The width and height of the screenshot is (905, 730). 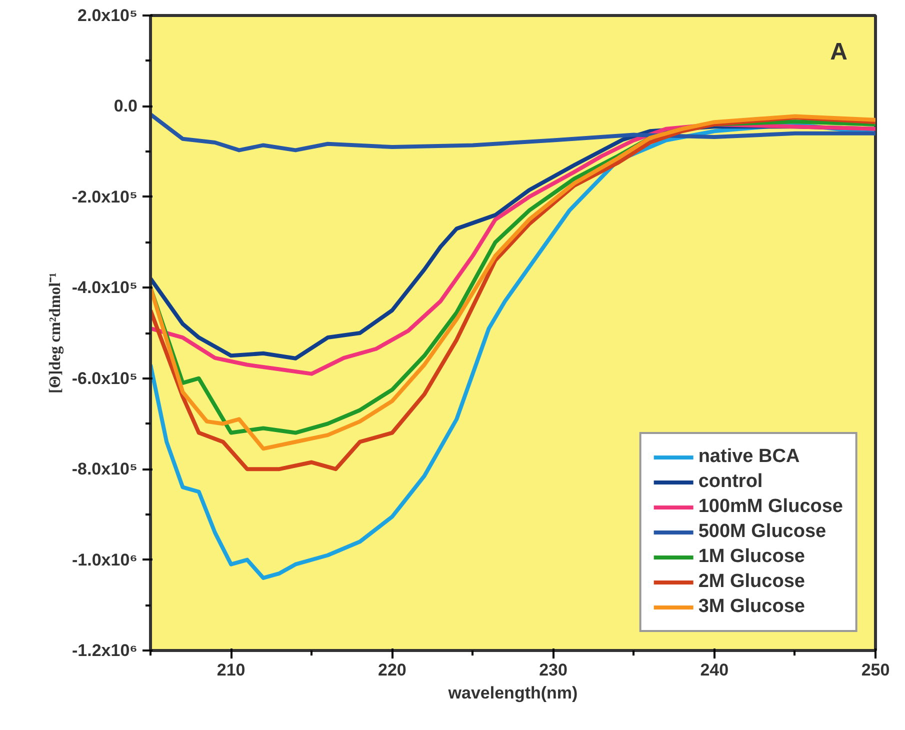 I want to click on y-tick-label: -2.0x10⁵, so click(x=105, y=196).